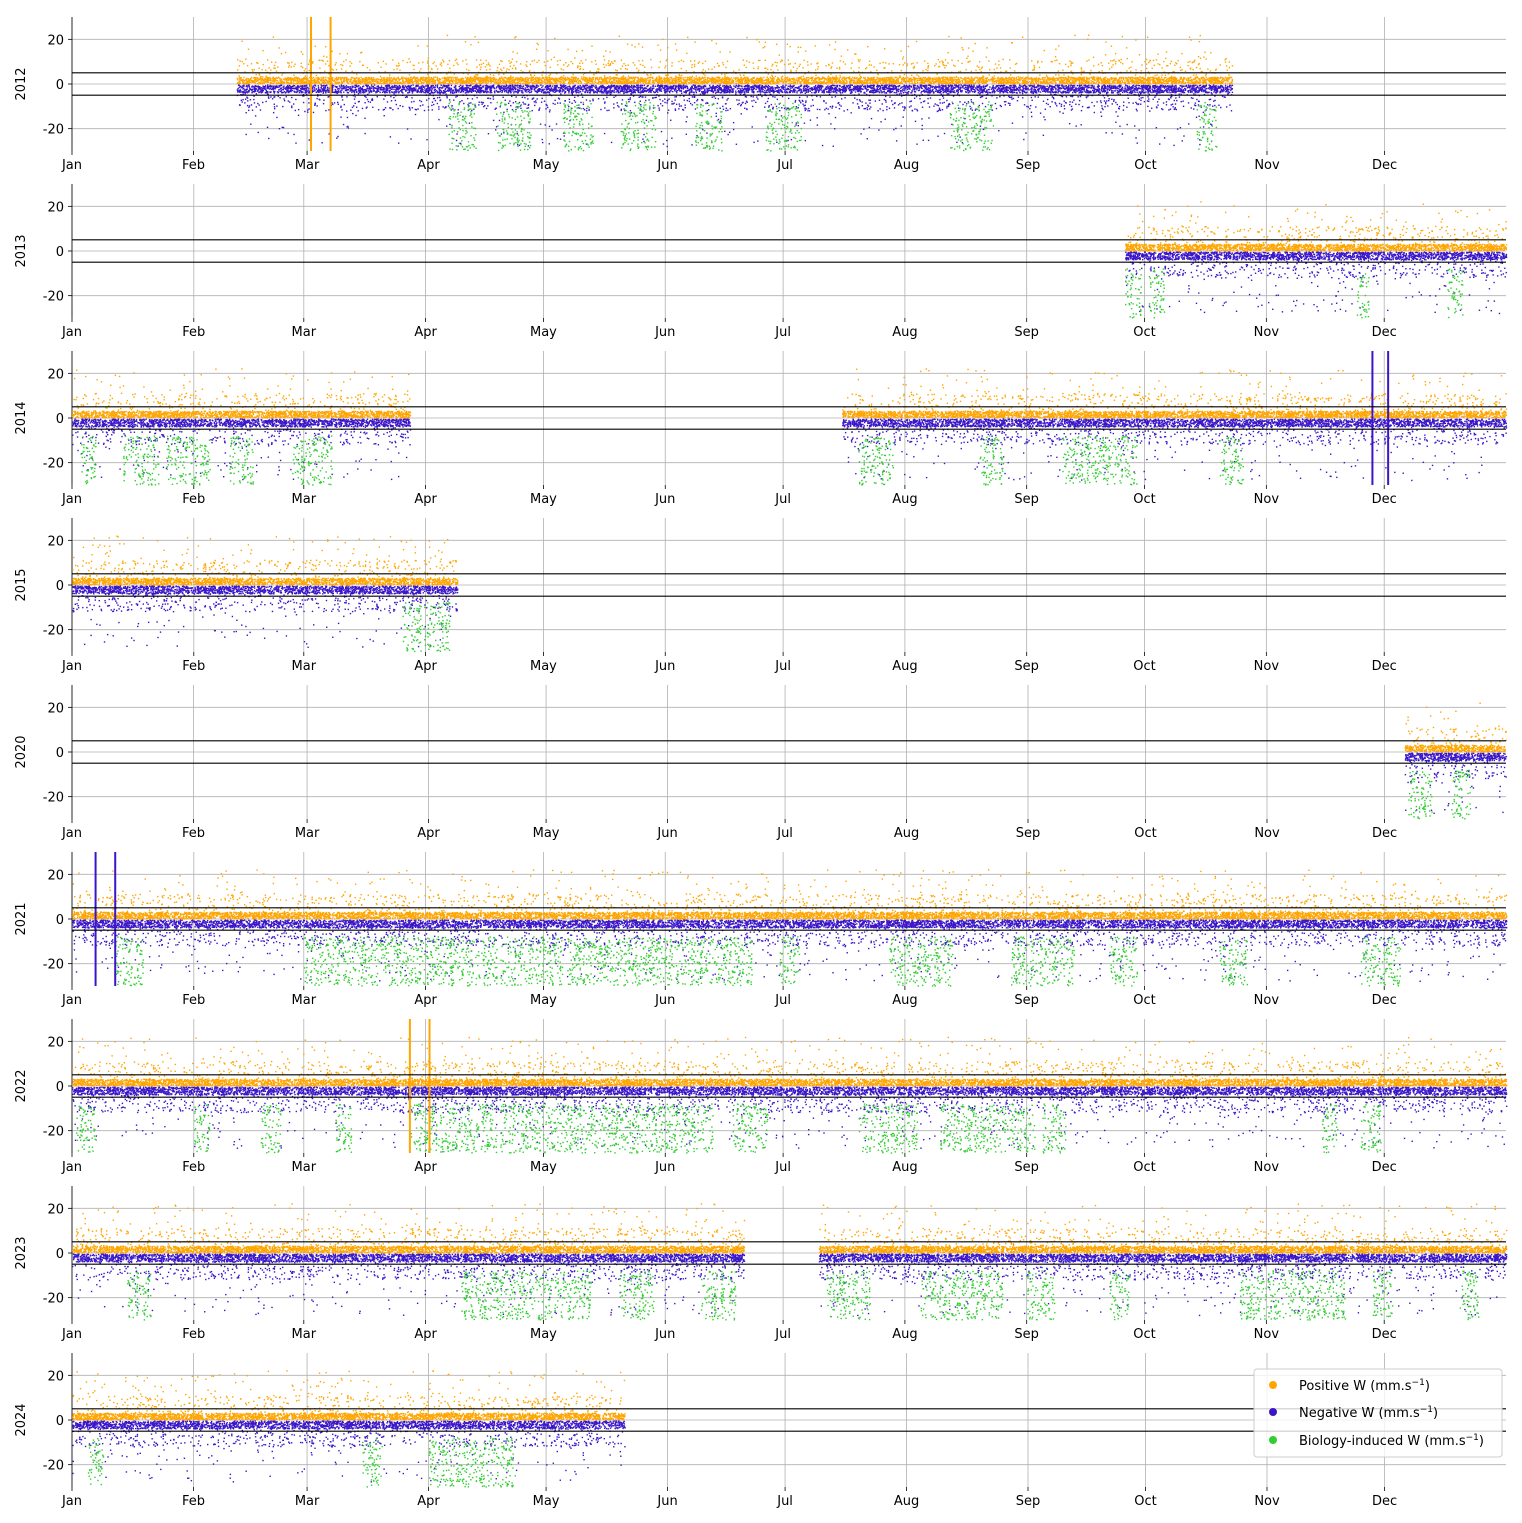 Image resolution: width=1522 pixels, height=1523 pixels. Describe the element at coordinates (55, 40) in the screenshot. I see `y-tick-label: 20` at that location.